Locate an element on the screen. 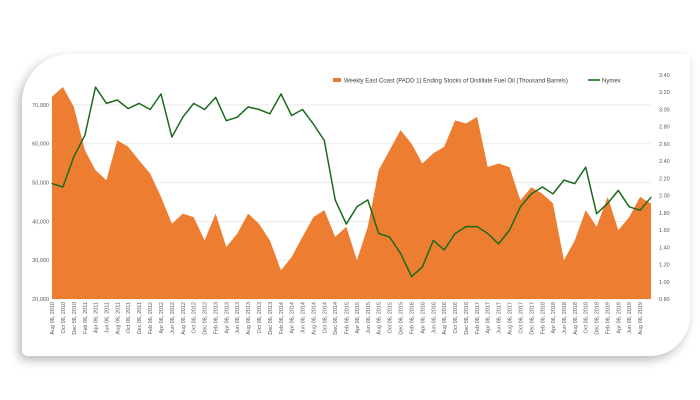 This screenshot has width=700, height=400. right-tick-label: 2.40 is located at coordinates (664, 162).